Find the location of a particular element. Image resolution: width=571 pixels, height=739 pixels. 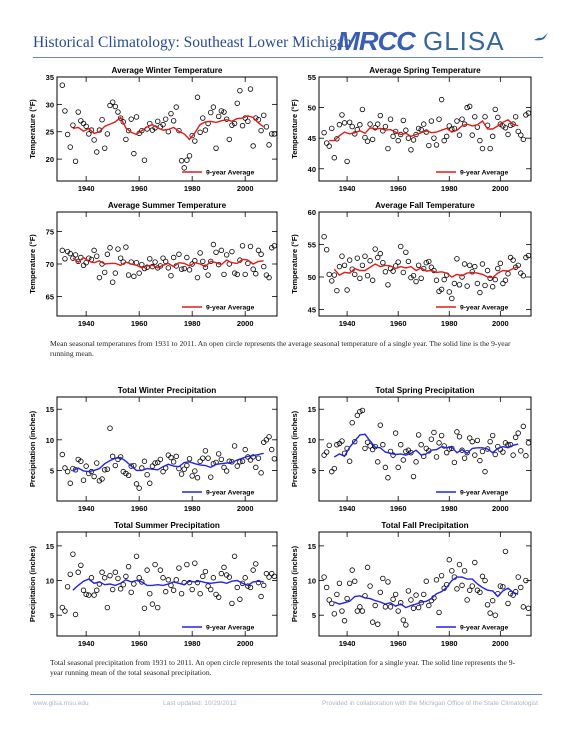

total-winter-precipitation-ytick-label: 10 is located at coordinates (50, 440).